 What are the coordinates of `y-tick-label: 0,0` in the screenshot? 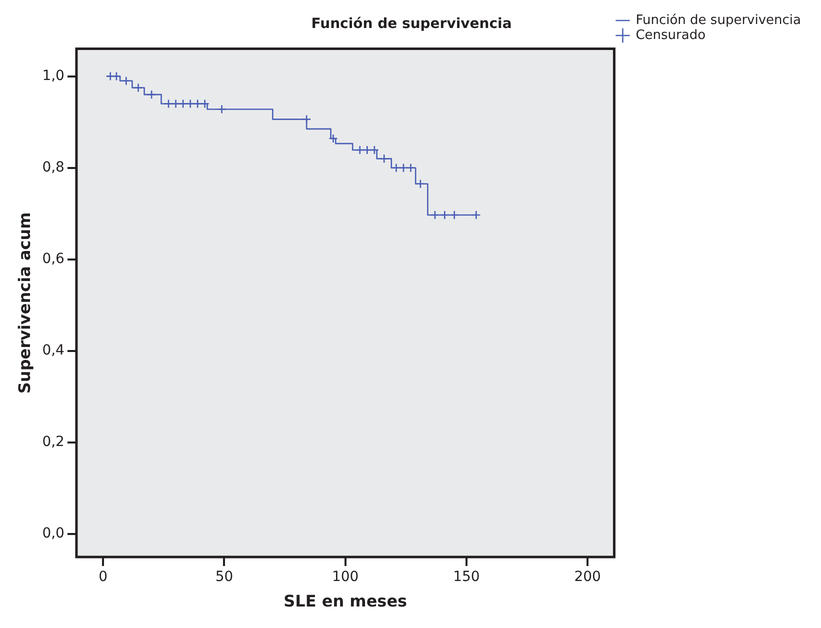 It's located at (53, 534).